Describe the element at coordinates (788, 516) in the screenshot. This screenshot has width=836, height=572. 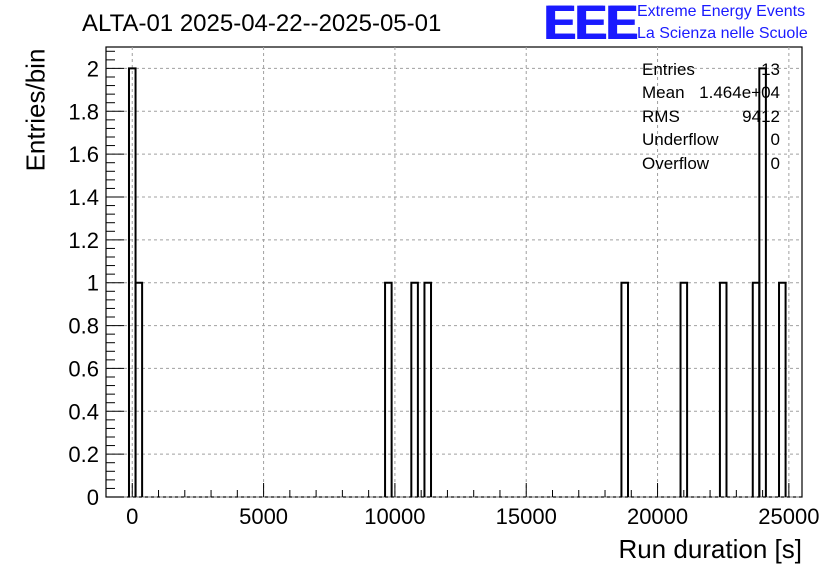
I see `x-tick-label: 25000` at that location.